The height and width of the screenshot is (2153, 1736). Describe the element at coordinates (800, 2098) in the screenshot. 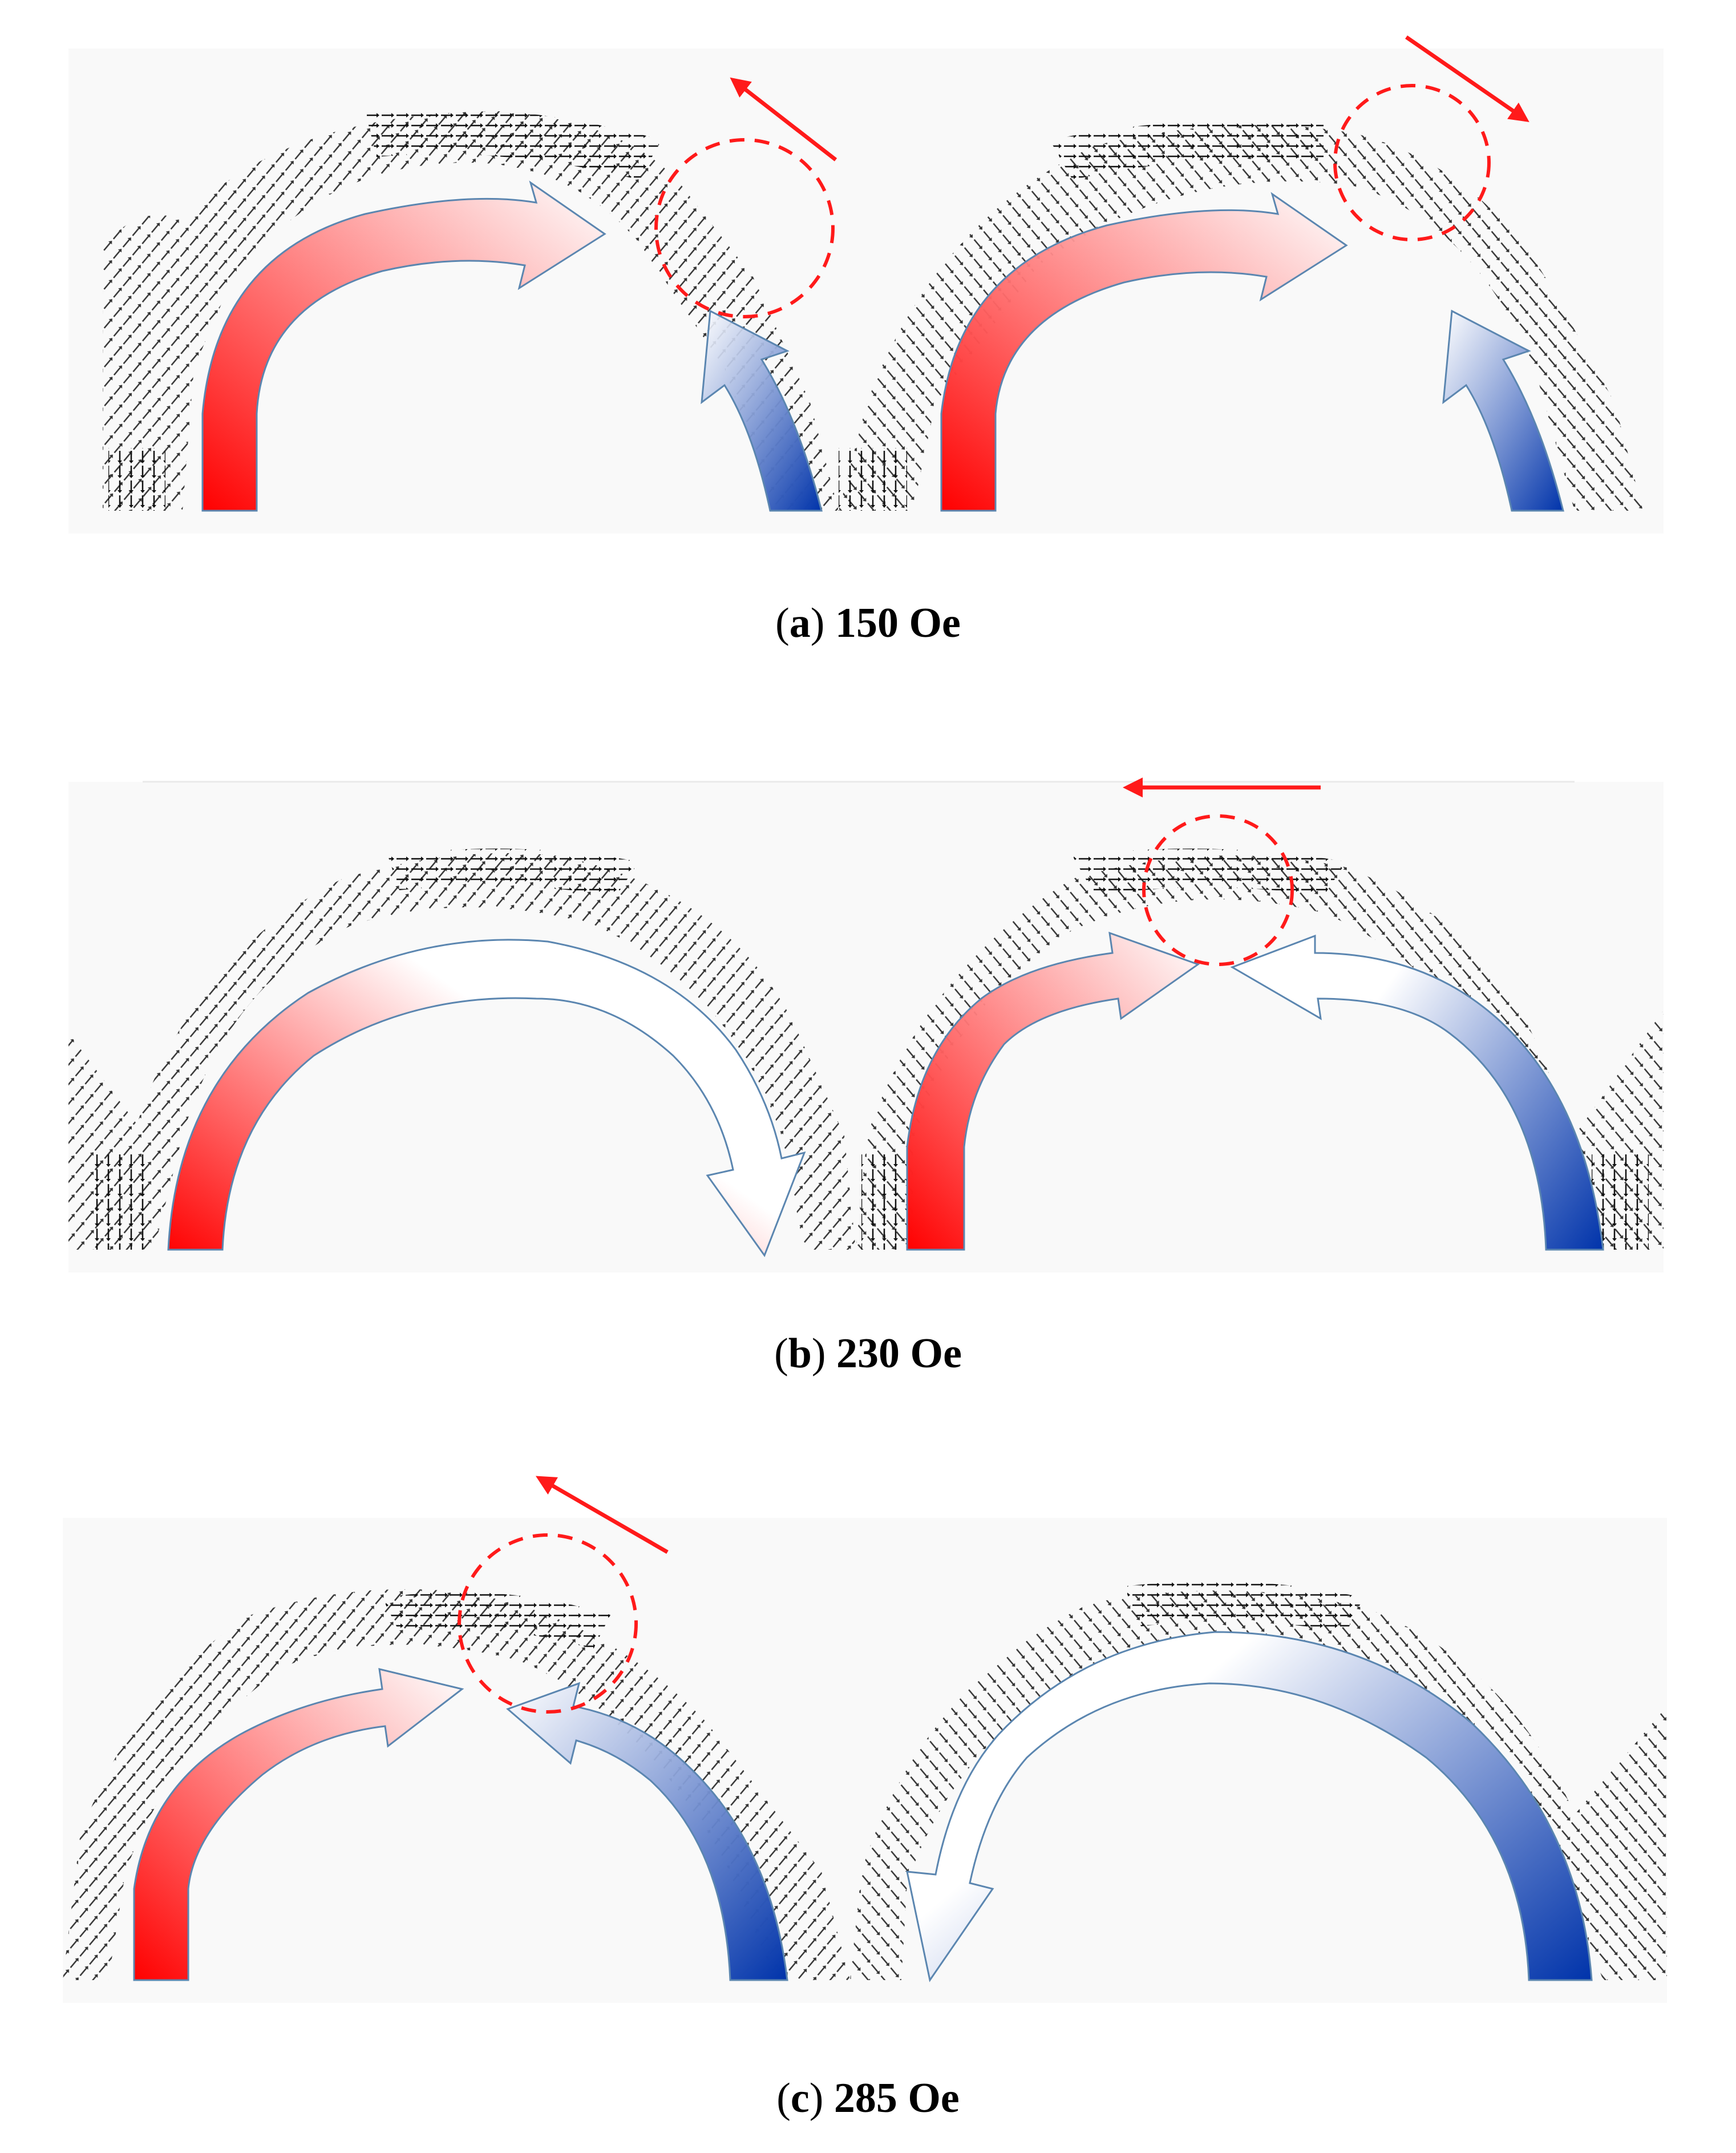

I see `caption-letter: c` at that location.